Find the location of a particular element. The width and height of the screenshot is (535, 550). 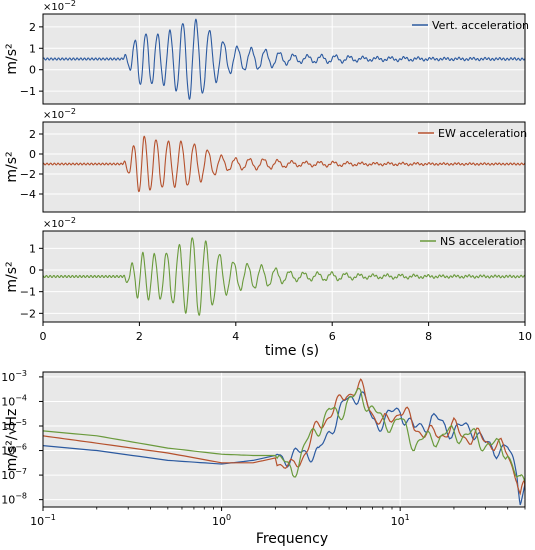

legend-label: NS acceleration is located at coordinates (483, 241).